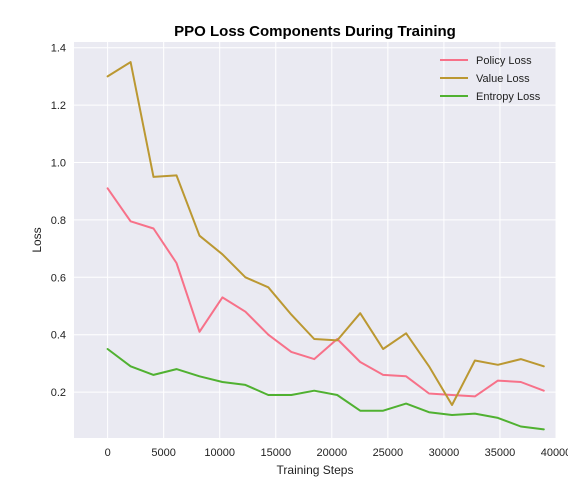 This screenshot has height=482, width=568. Describe the element at coordinates (315, 470) in the screenshot. I see `x-axis-label: Training Steps` at that location.